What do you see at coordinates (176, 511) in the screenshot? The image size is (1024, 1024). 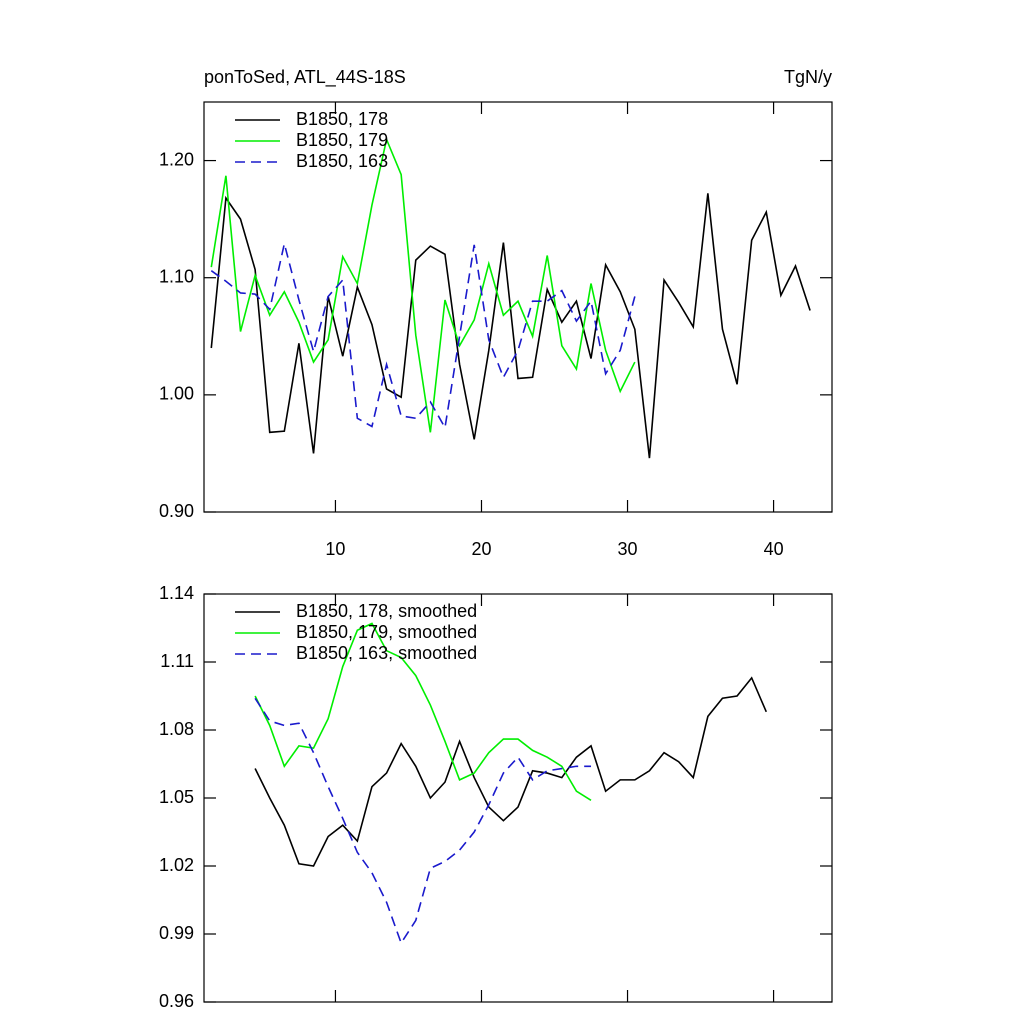 I see `y-tick-label: 0.90` at bounding box center [176, 511].